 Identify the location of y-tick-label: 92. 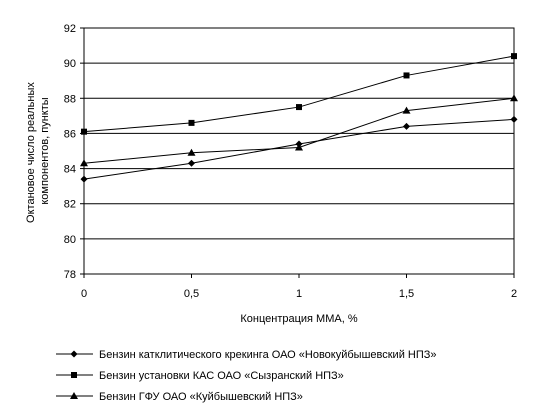
(70, 29).